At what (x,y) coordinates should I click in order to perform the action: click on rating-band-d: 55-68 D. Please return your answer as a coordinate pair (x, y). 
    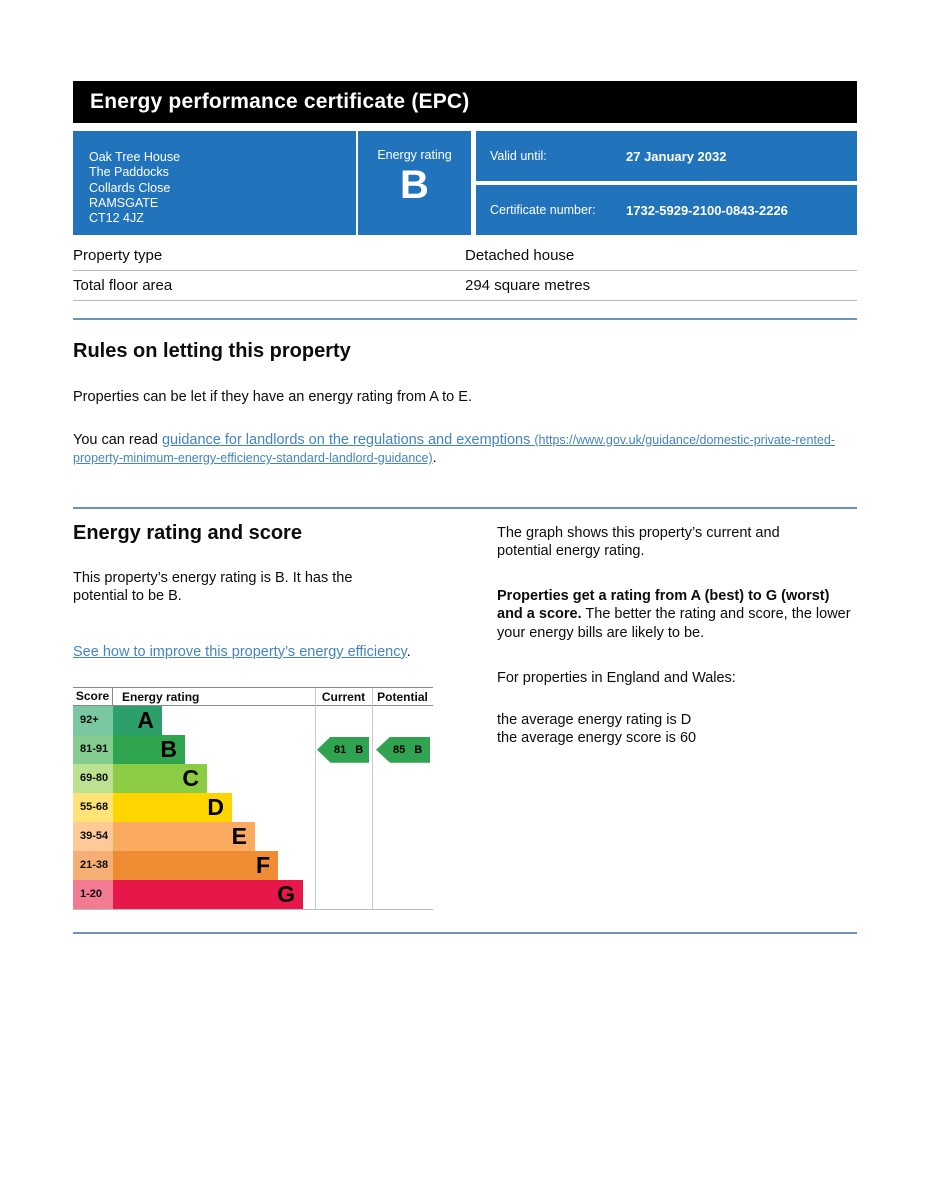
    Looking at the image, I should click on (253, 808).